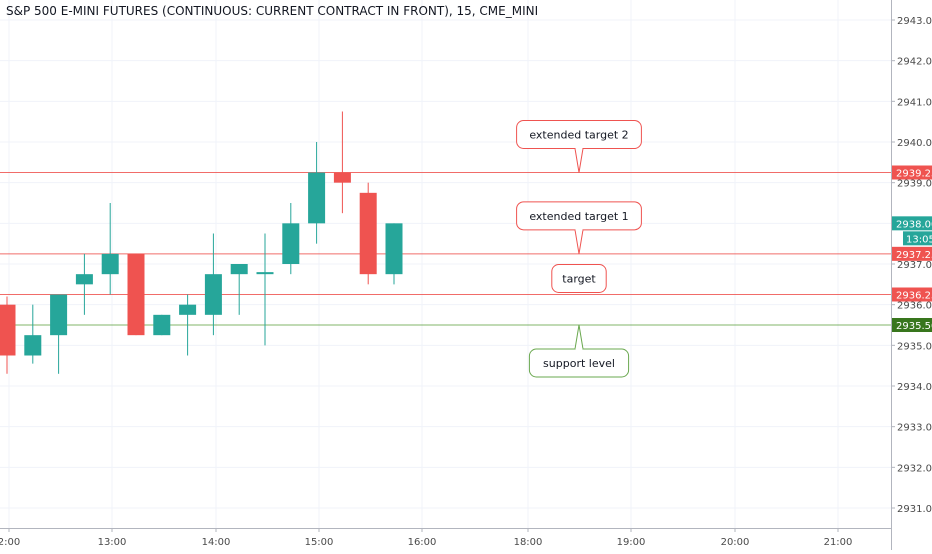  What do you see at coordinates (914, 428) in the screenshot?
I see `y-tick-label: 2933.00` at bounding box center [914, 428].